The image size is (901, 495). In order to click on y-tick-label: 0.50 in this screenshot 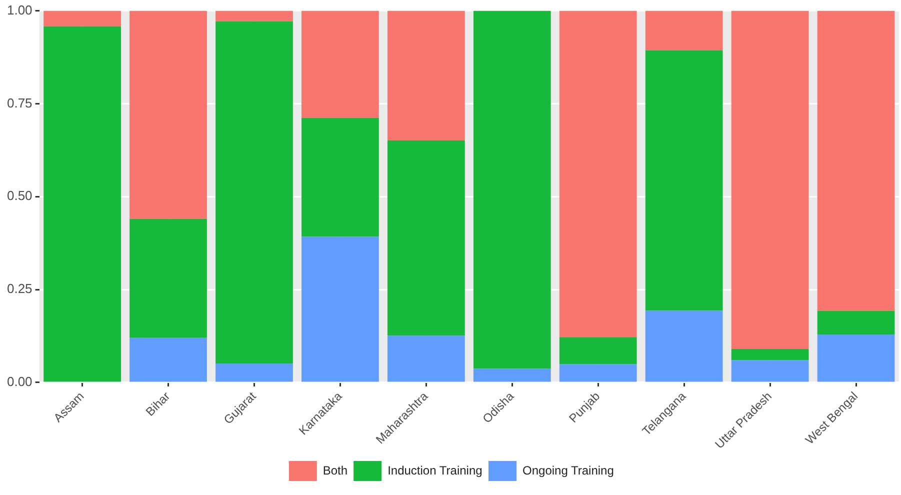, I will do `click(19, 196)`.